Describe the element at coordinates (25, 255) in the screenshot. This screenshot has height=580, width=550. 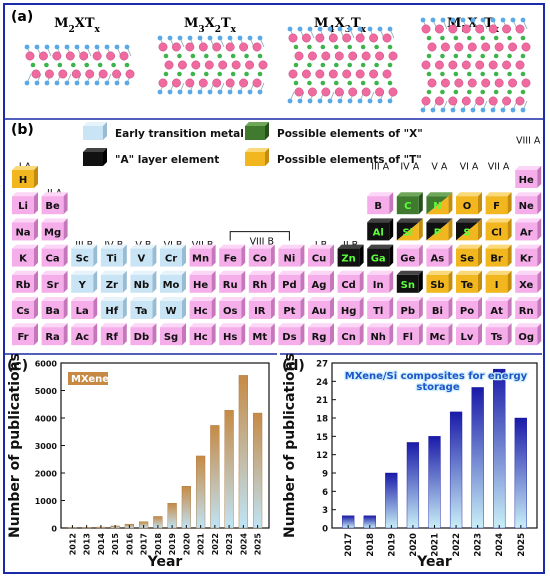
I see `element-K: K` at that location.